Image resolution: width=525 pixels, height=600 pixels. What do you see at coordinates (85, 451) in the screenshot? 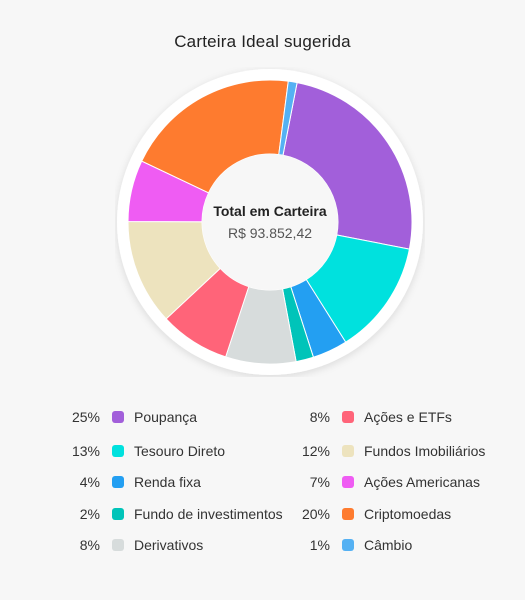
I see `legend-percent: 13%` at bounding box center [85, 451].